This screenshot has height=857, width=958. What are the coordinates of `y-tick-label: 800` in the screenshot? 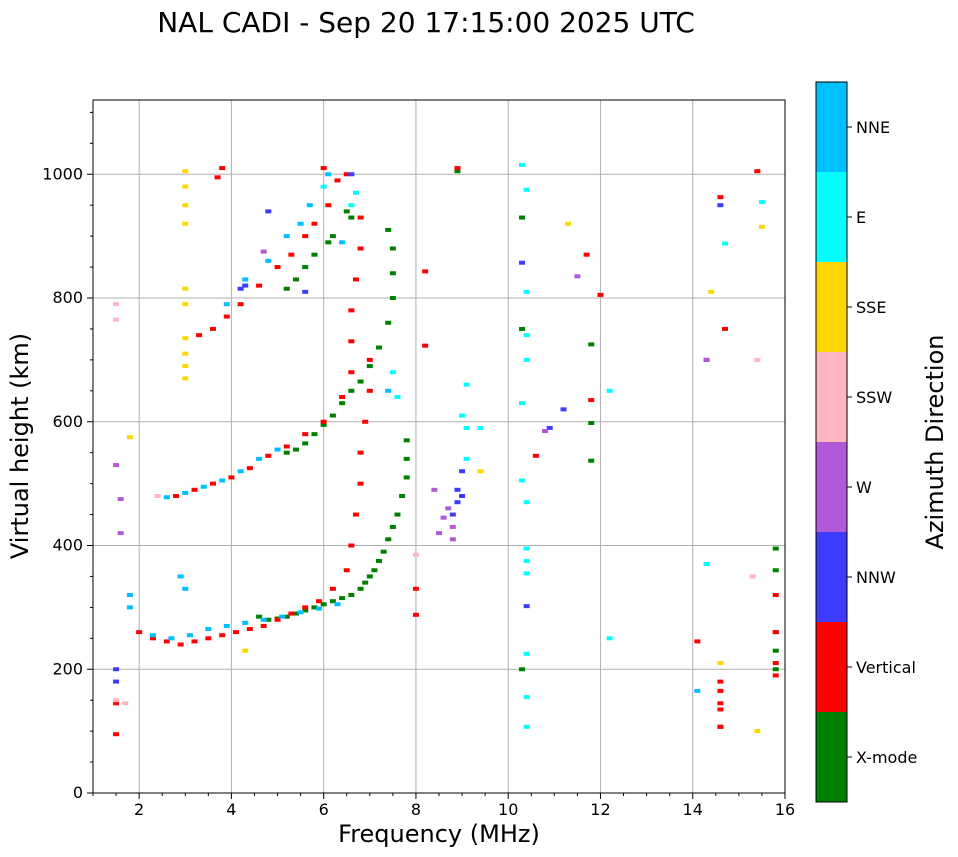 It's located at (67, 297).